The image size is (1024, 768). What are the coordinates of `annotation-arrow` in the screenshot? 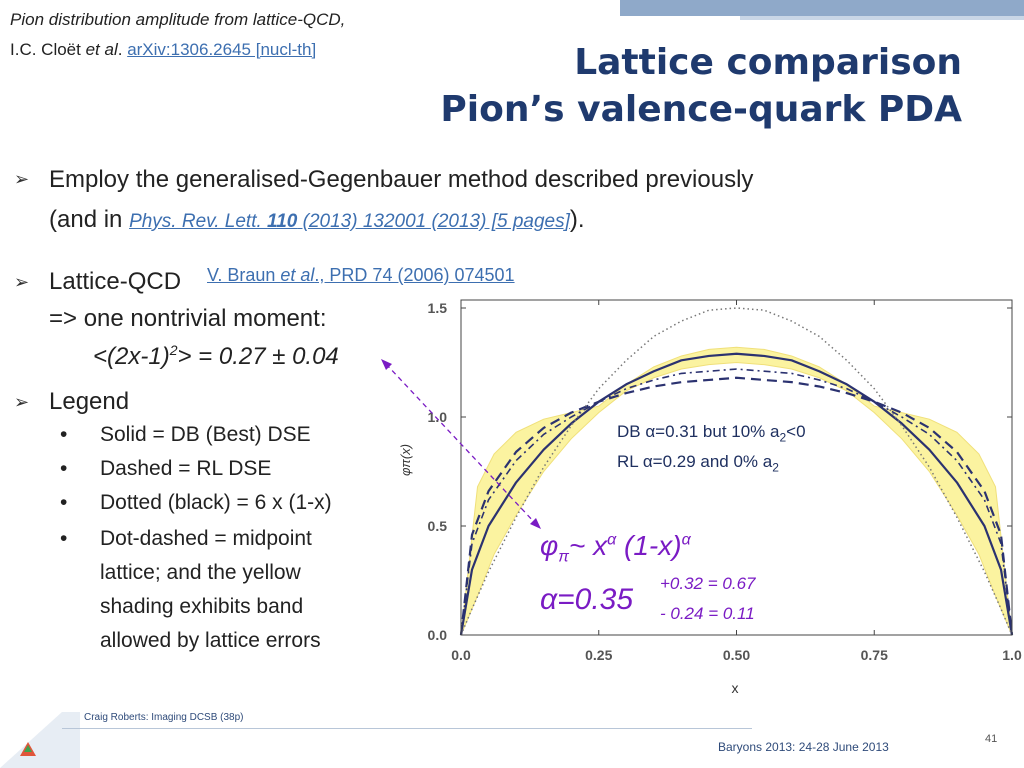 It's located at (461, 444).